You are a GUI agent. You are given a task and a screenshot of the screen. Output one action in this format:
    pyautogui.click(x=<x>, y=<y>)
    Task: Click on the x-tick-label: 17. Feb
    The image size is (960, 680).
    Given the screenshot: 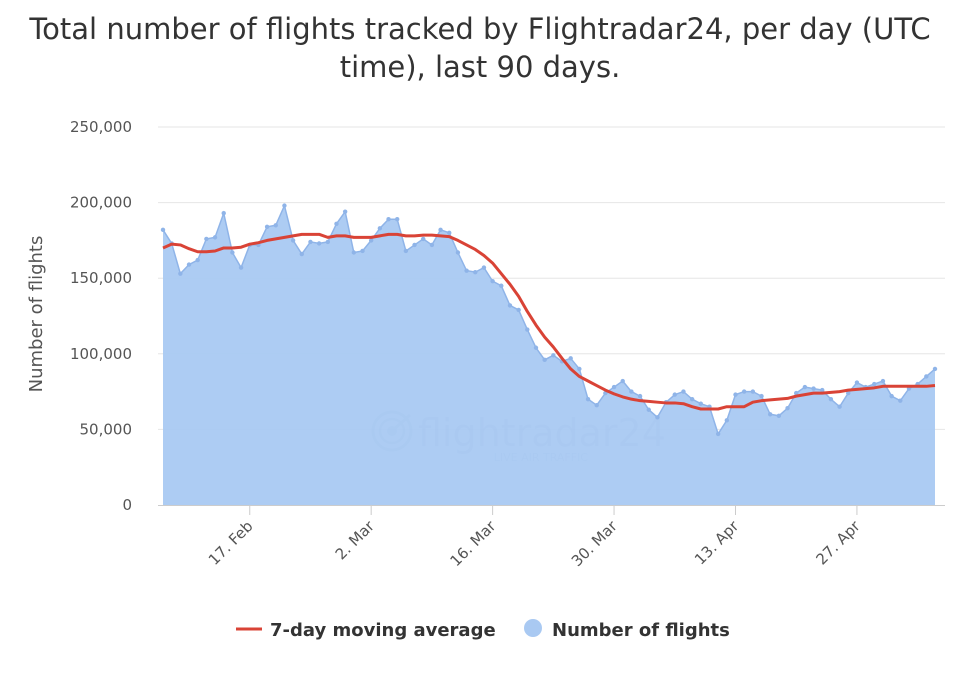 What is the action you would take?
    pyautogui.click(x=231, y=543)
    